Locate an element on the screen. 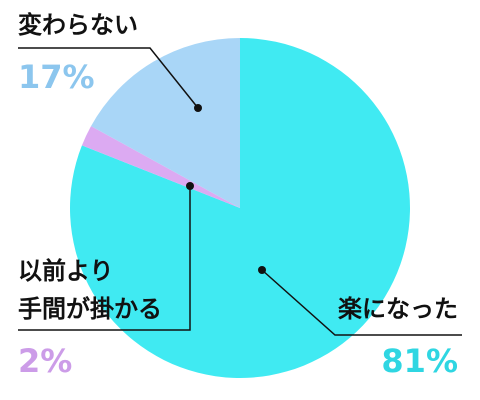  category-label: 変わらない is located at coordinates (78, 25).